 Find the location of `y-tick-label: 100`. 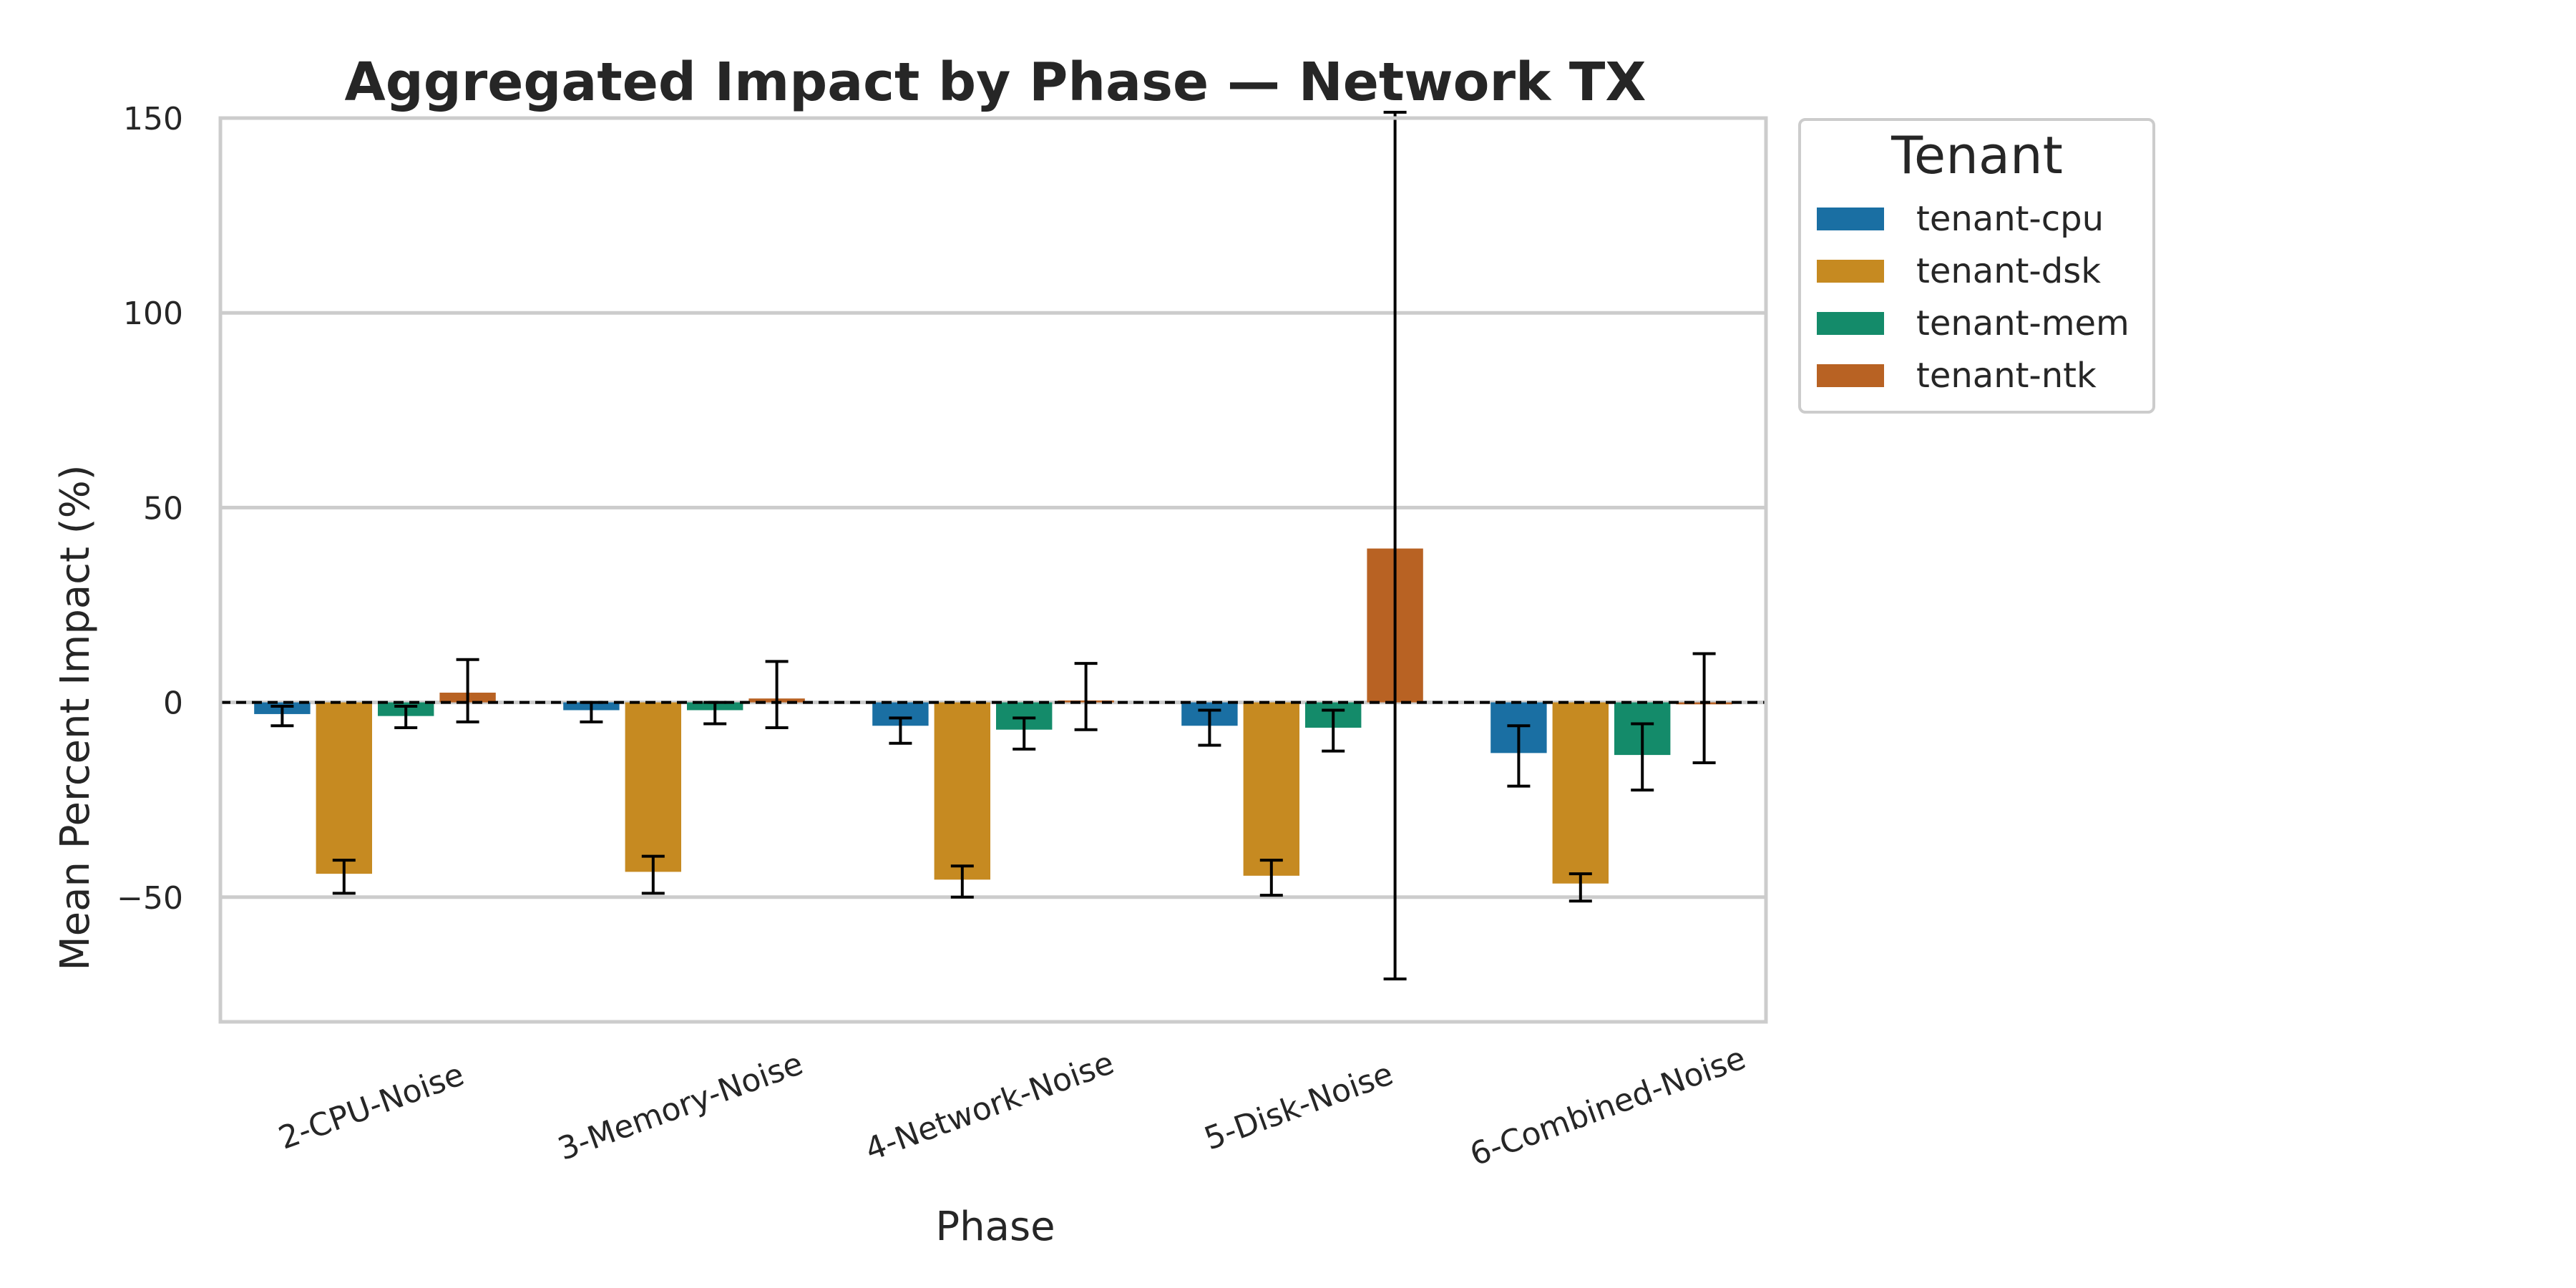

y-tick-label: 100 is located at coordinates (153, 314).